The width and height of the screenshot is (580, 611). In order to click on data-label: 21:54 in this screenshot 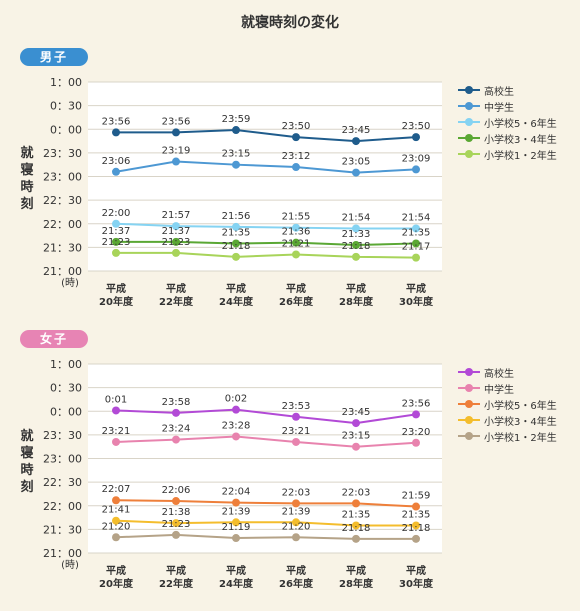, I will do `click(416, 217)`.